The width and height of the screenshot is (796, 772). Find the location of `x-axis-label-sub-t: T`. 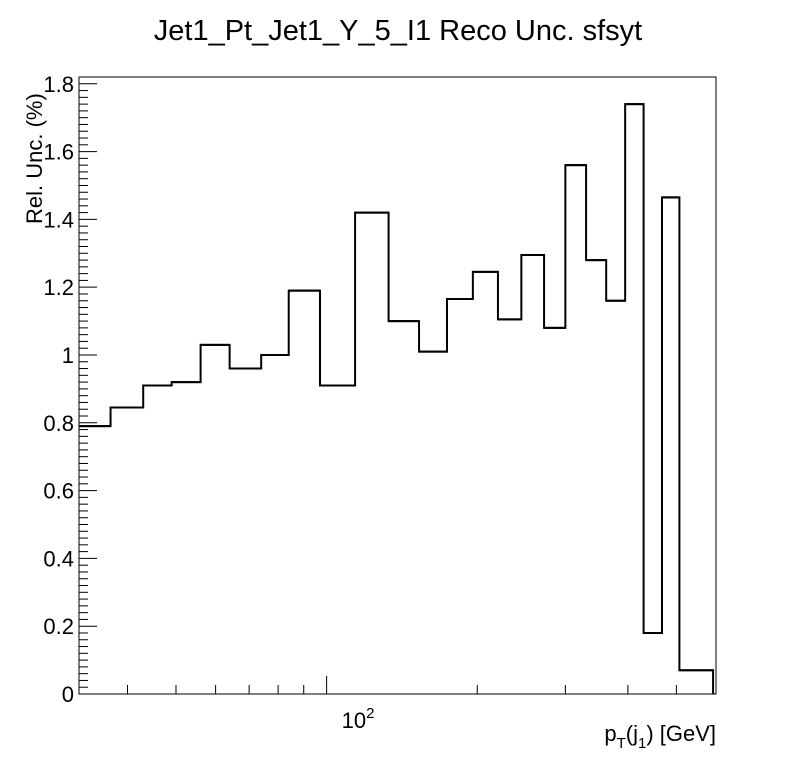

x-axis-label-sub-t: T is located at coordinates (621, 743).